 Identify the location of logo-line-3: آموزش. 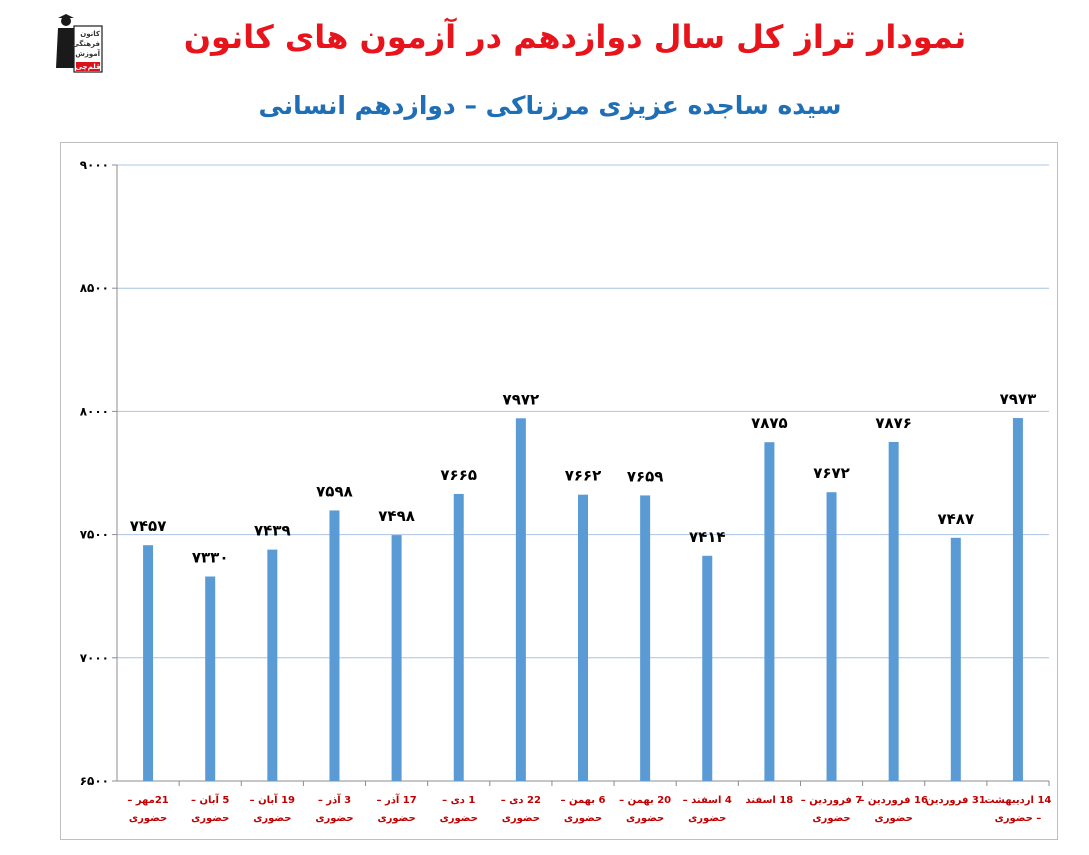
(87, 53).